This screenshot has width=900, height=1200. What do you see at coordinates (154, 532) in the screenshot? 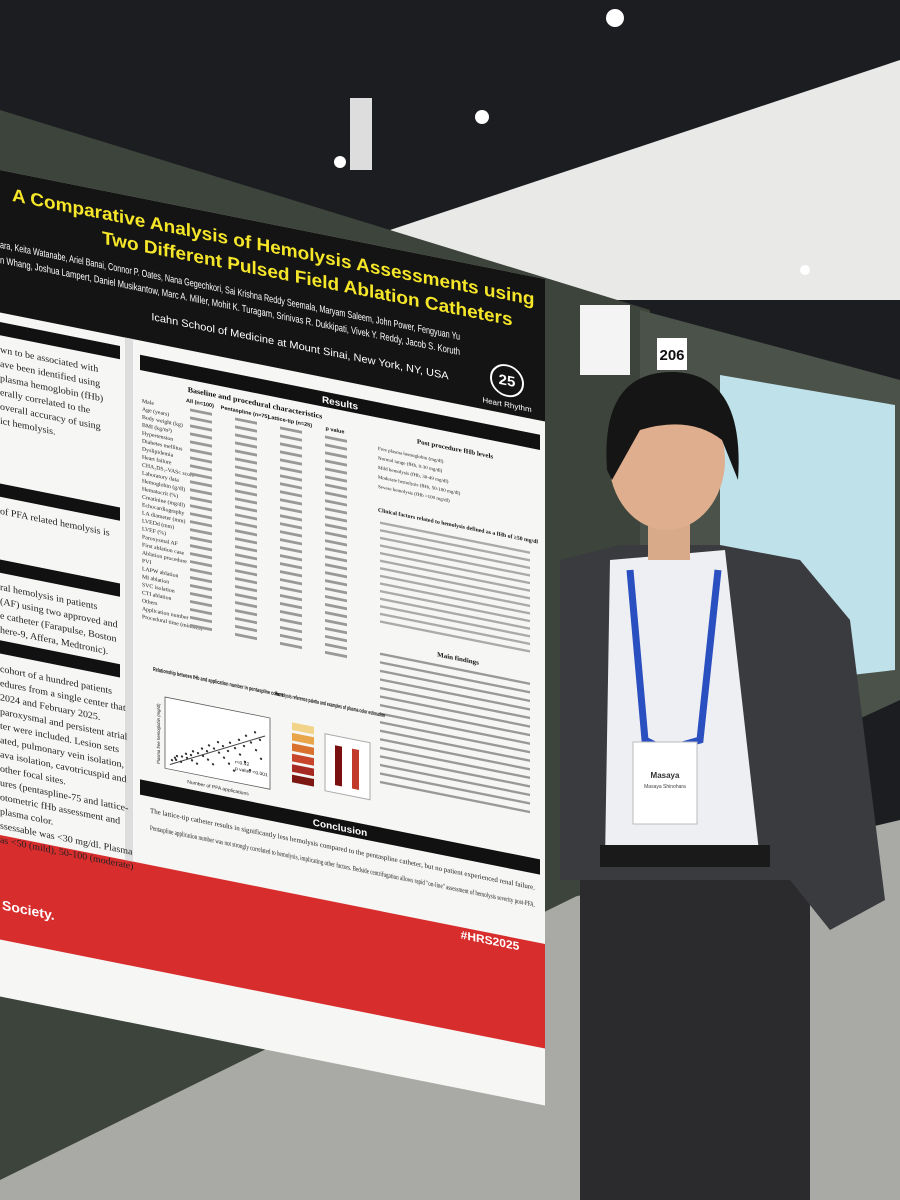
I see `table-row-label: LVEF (%)` at bounding box center [154, 532].